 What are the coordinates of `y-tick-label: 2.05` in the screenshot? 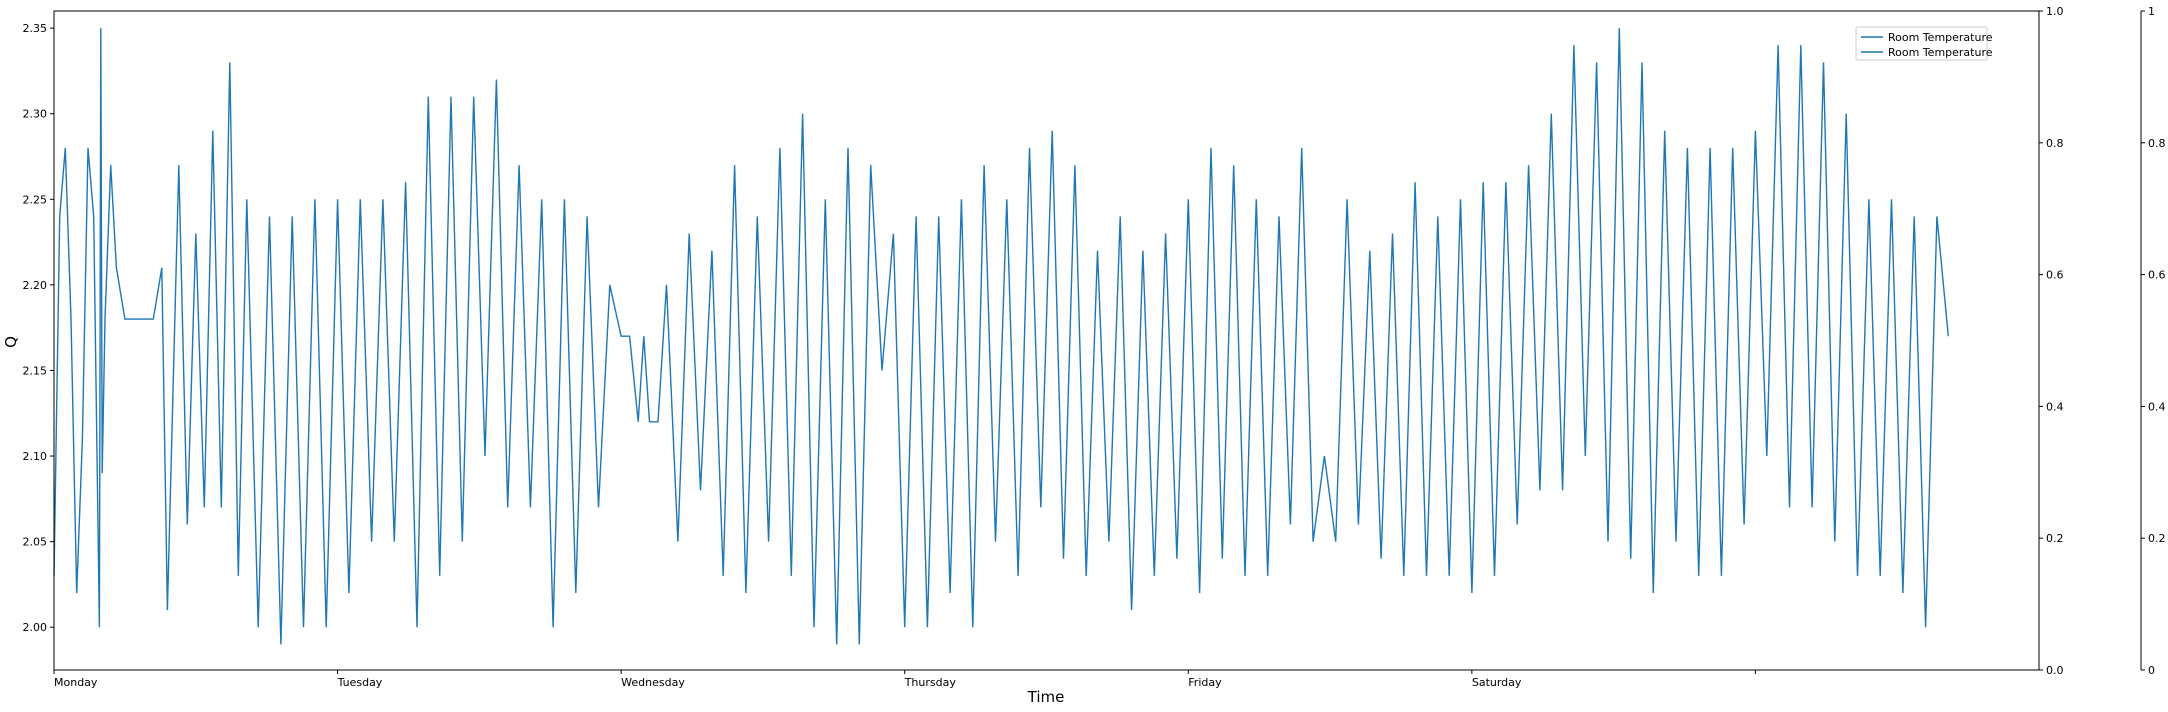 It's located at (35, 542).